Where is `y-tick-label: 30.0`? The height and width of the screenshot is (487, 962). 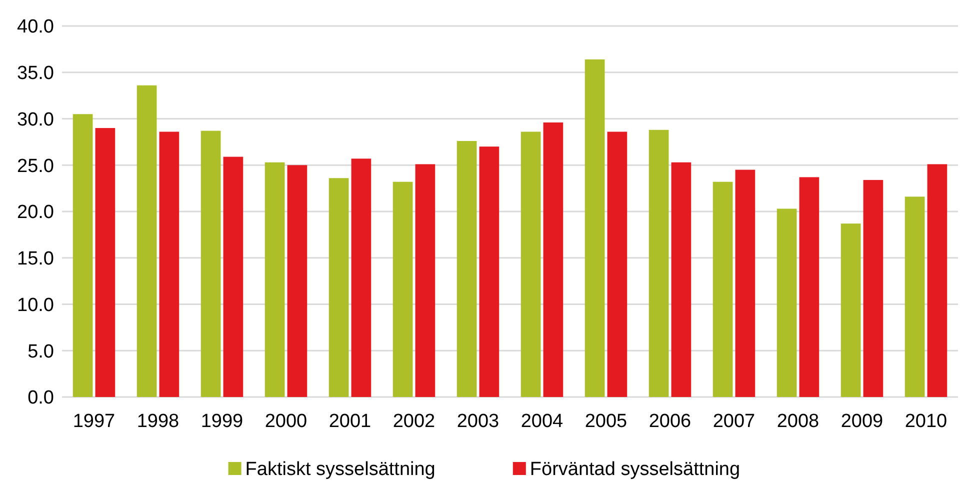 y-tick-label: 30.0 is located at coordinates (35, 119).